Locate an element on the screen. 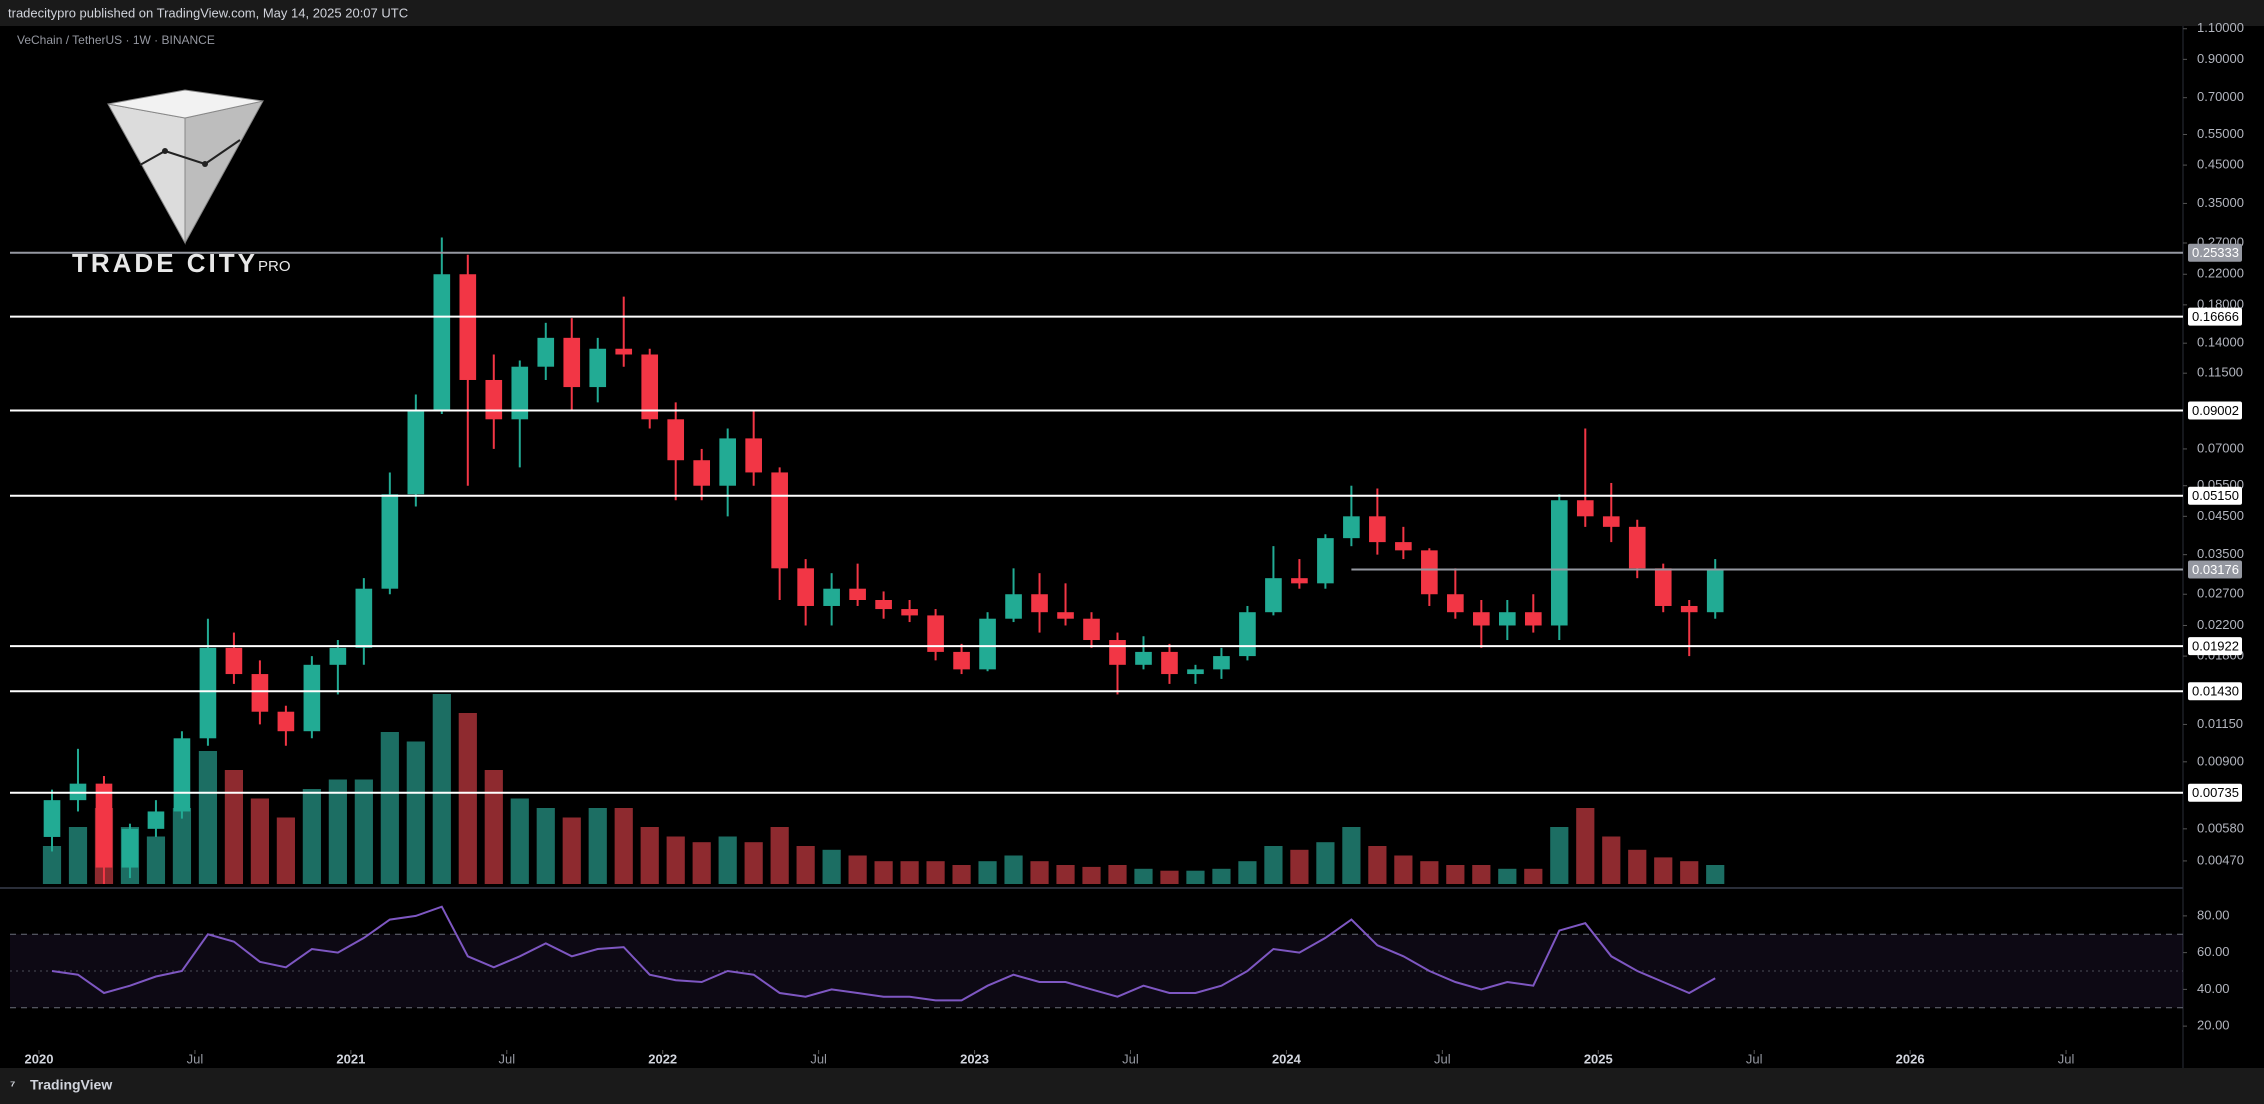  x-tick-label: 2024 is located at coordinates (1287, 1058).